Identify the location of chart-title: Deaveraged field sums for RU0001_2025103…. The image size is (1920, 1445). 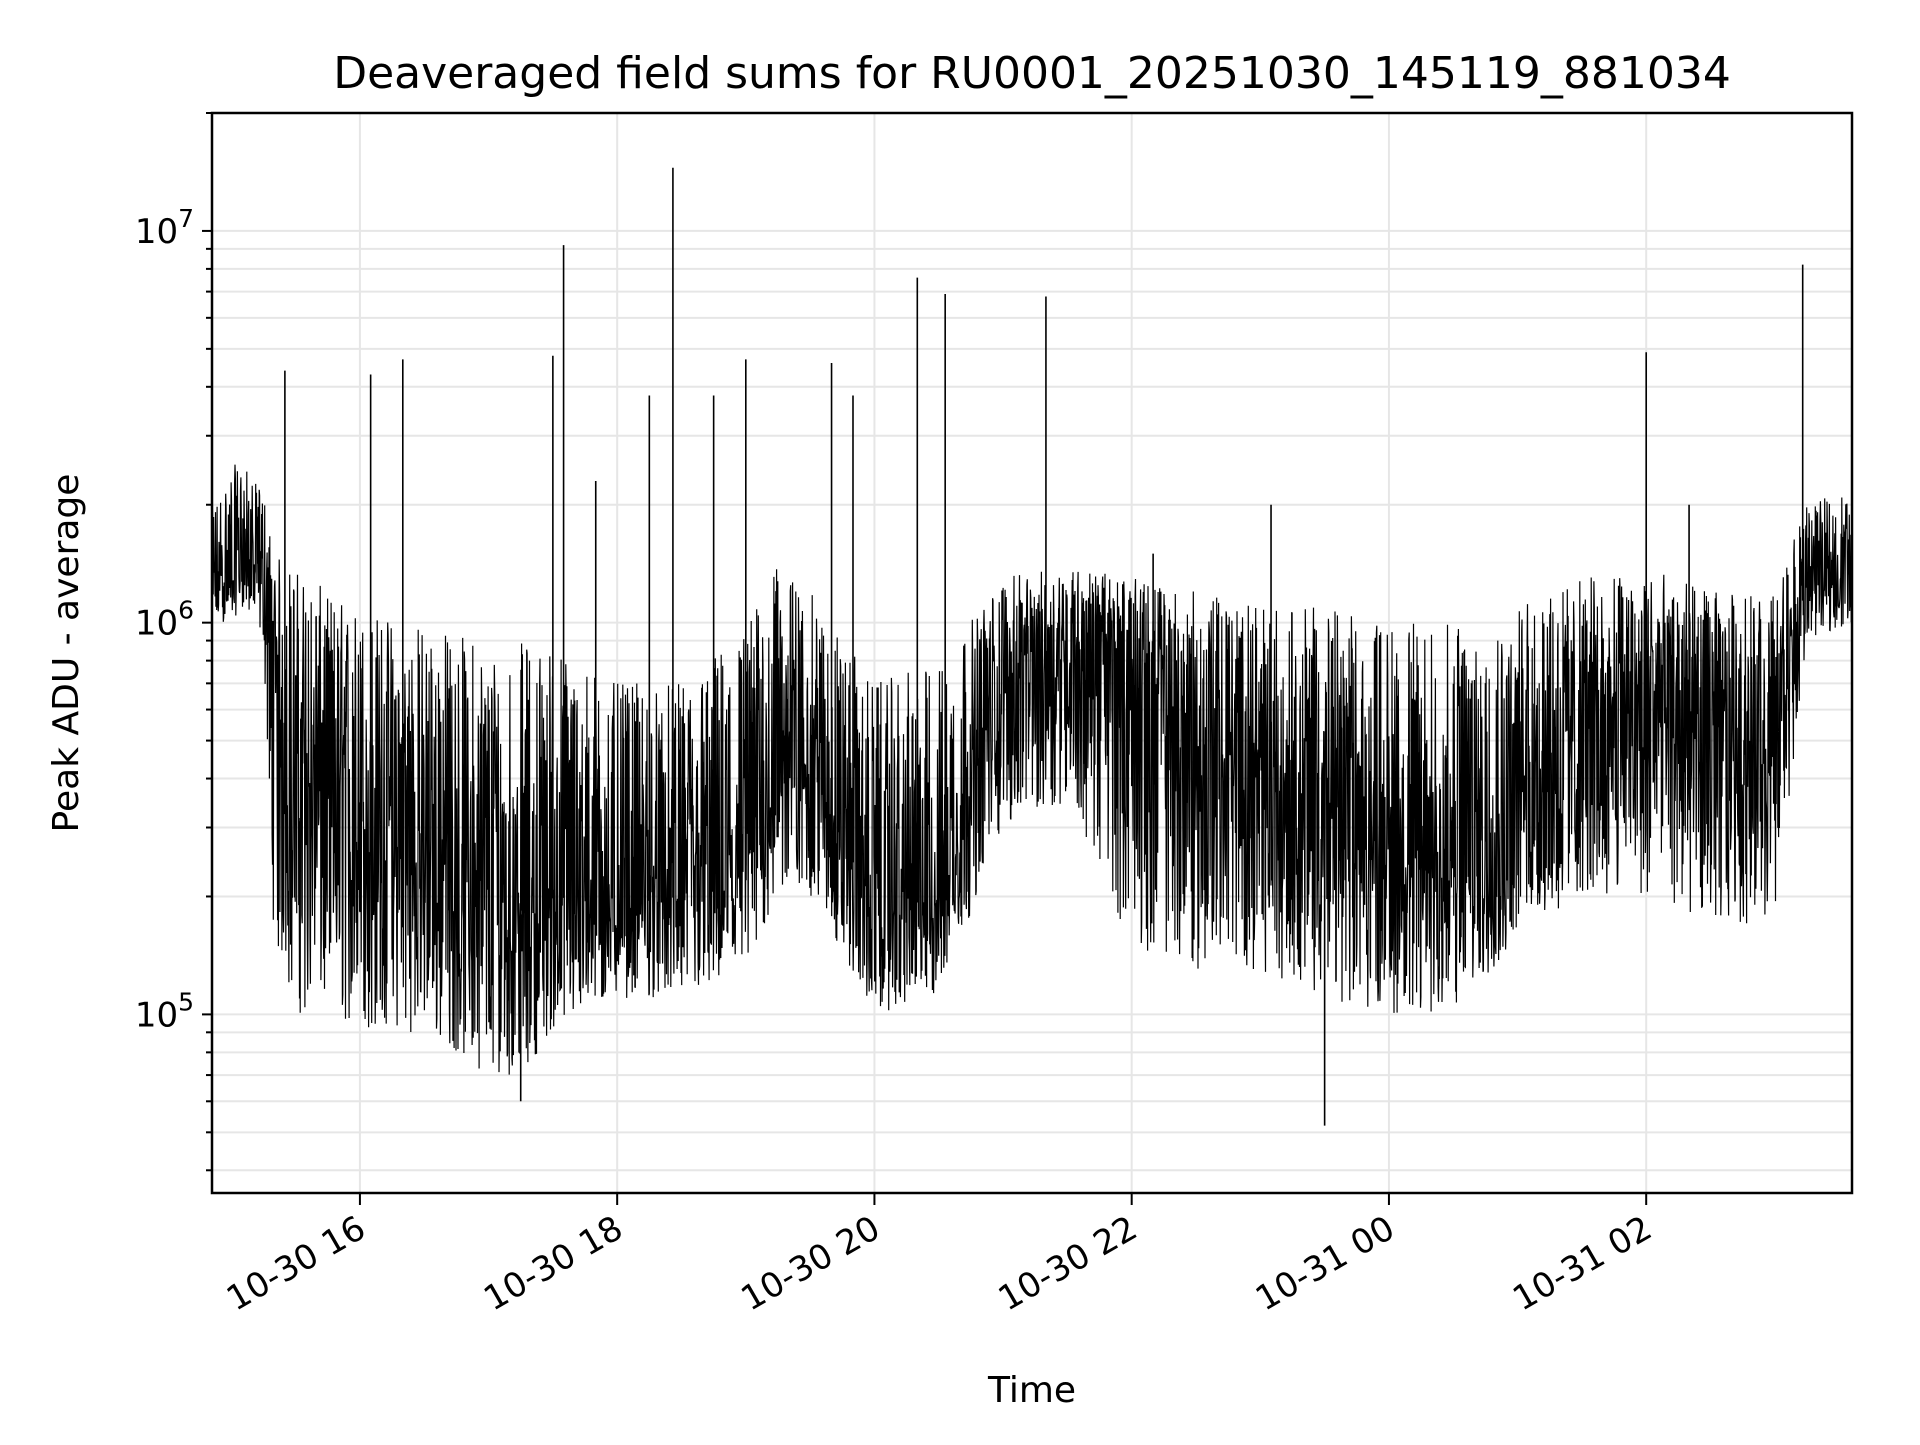
(1032, 73).